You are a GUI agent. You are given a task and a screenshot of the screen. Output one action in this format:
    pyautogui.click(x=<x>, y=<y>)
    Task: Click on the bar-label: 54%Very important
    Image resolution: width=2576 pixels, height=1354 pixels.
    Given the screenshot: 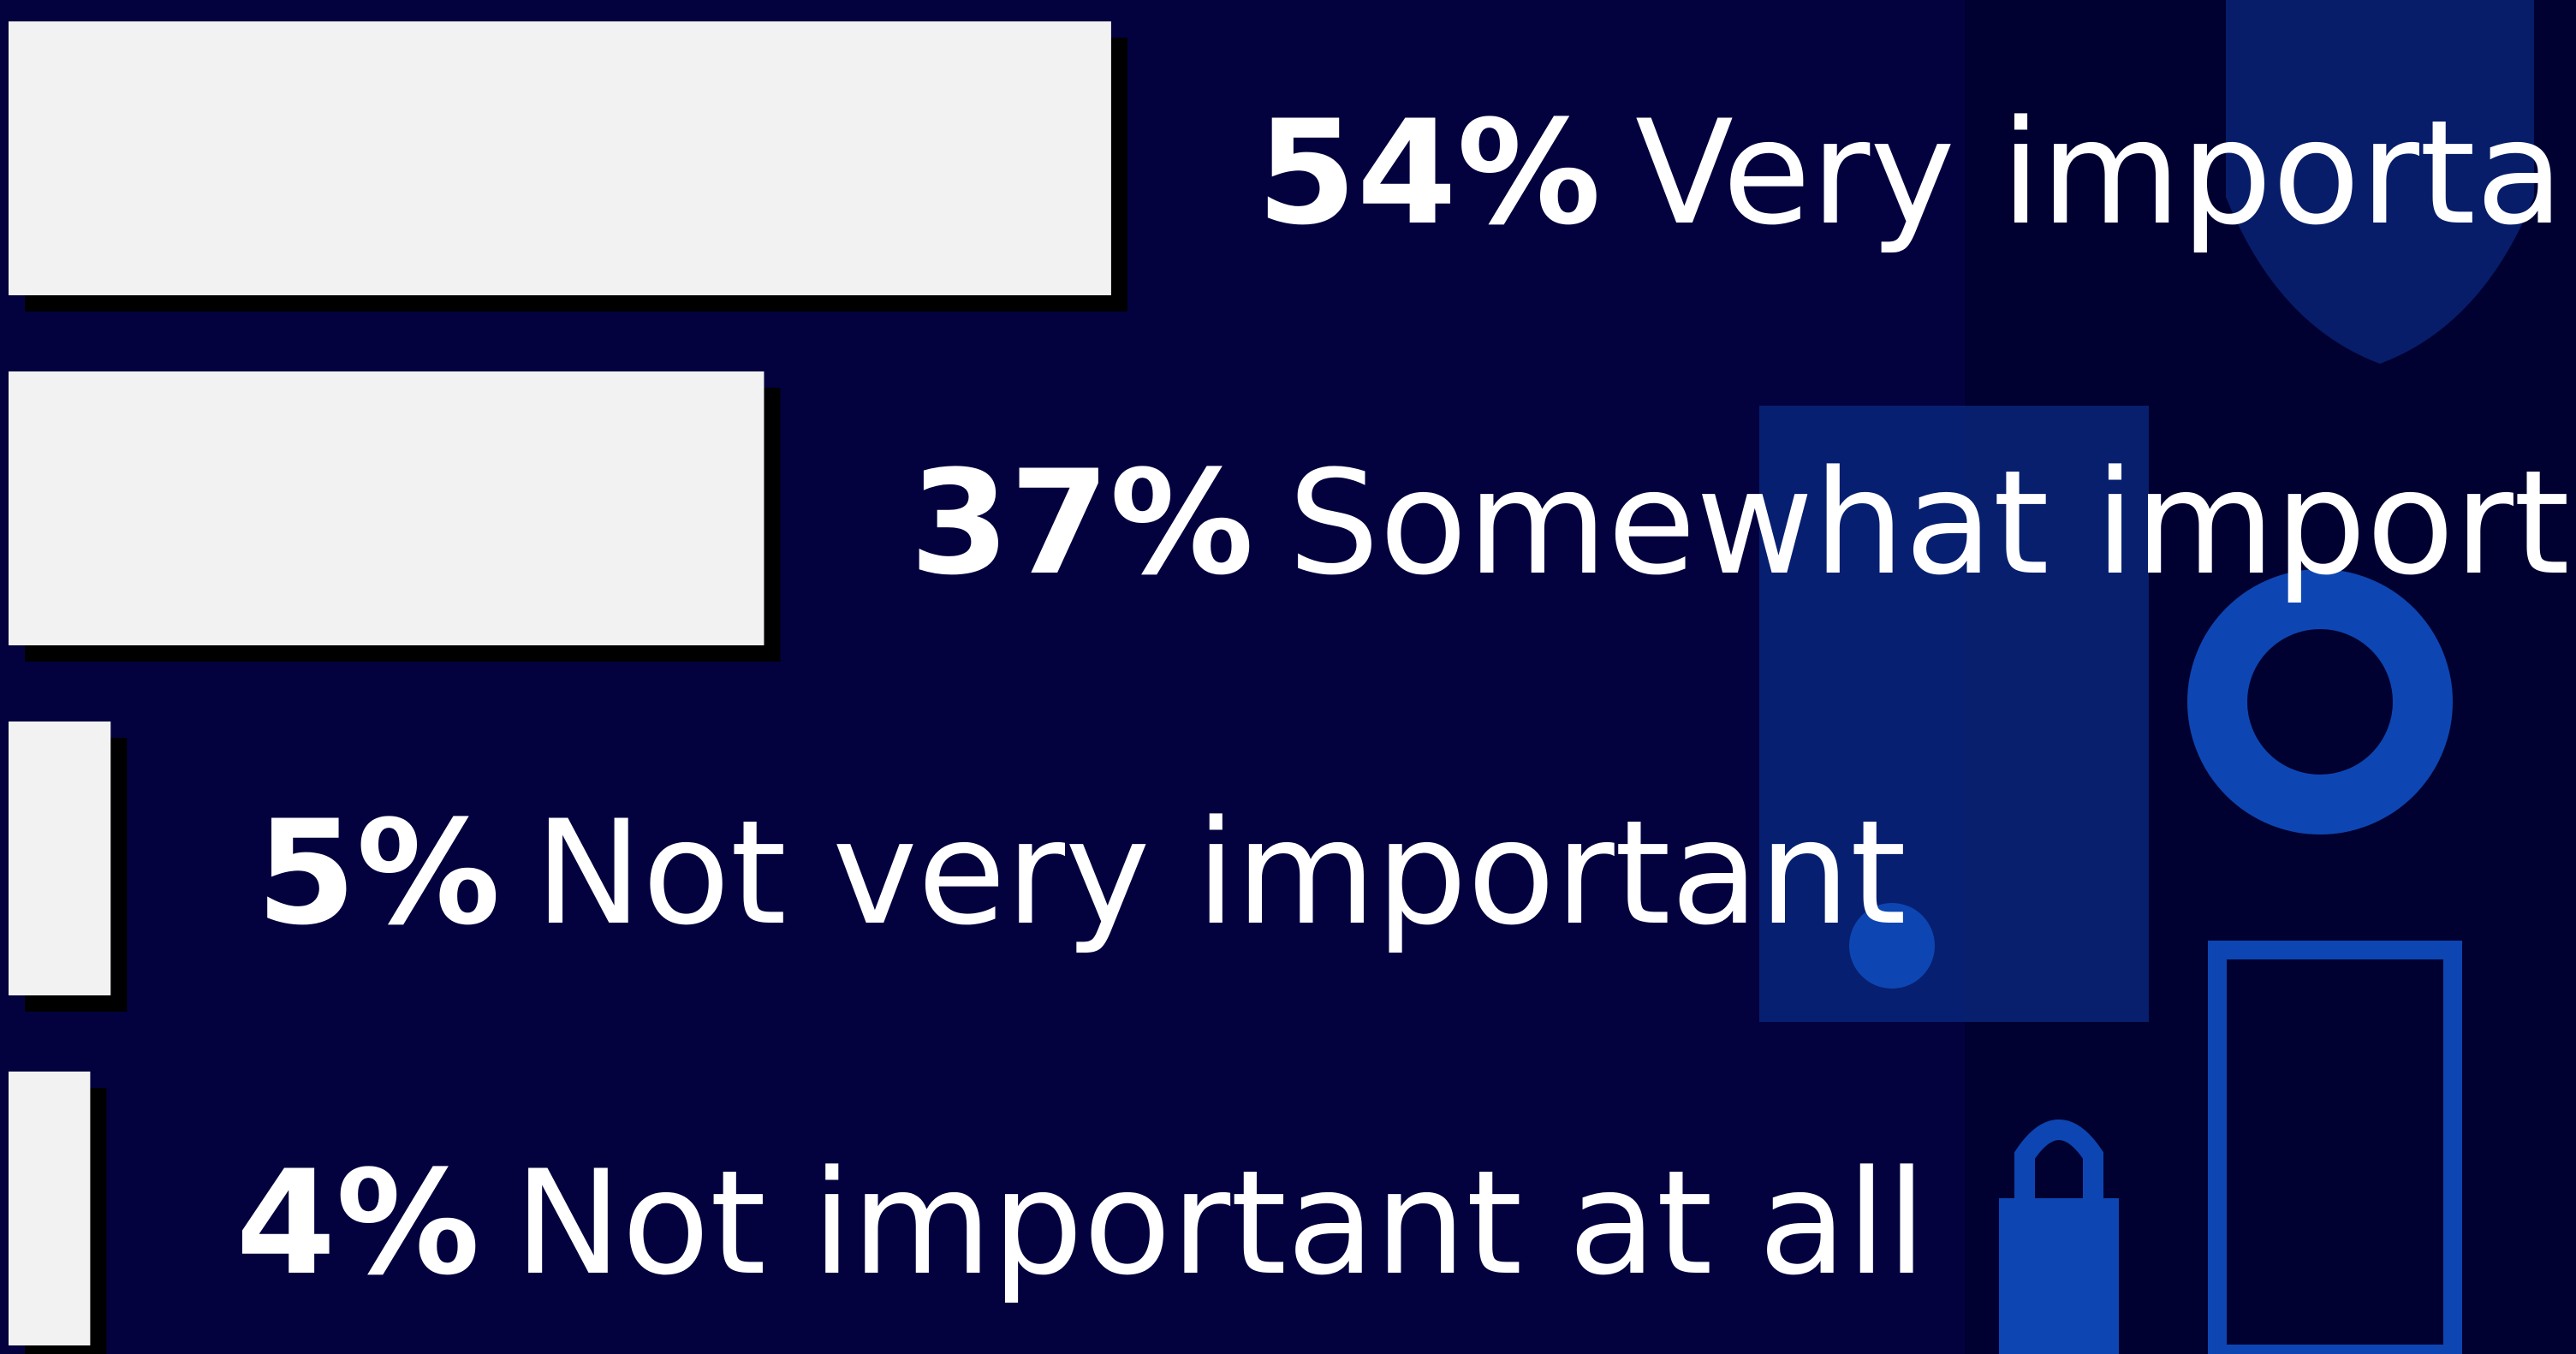 What is the action you would take?
    pyautogui.click(x=1916, y=173)
    